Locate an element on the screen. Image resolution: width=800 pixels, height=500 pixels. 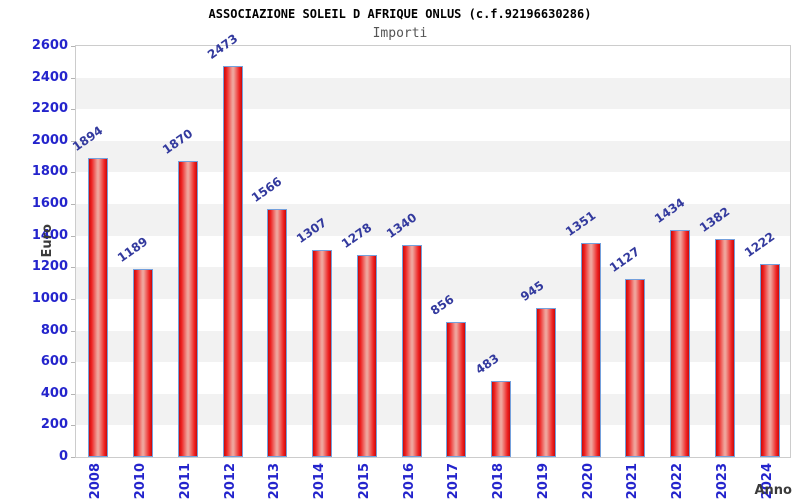
bar-2024 is located at coordinates (769, 360).